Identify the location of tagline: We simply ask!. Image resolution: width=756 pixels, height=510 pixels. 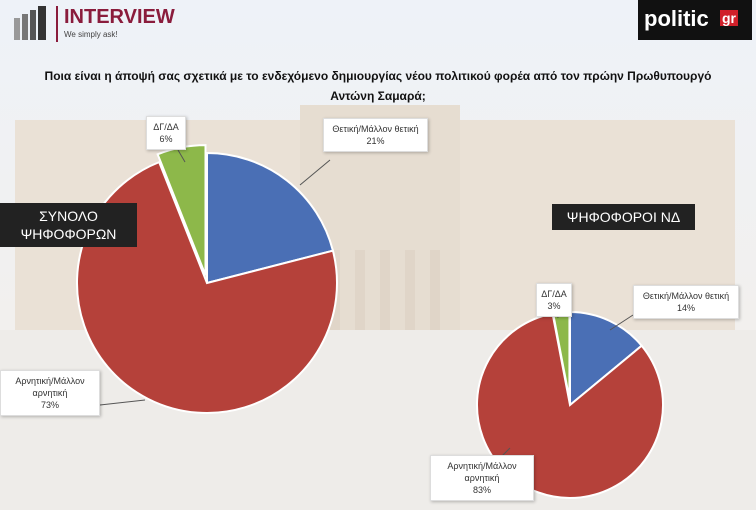
(91, 34).